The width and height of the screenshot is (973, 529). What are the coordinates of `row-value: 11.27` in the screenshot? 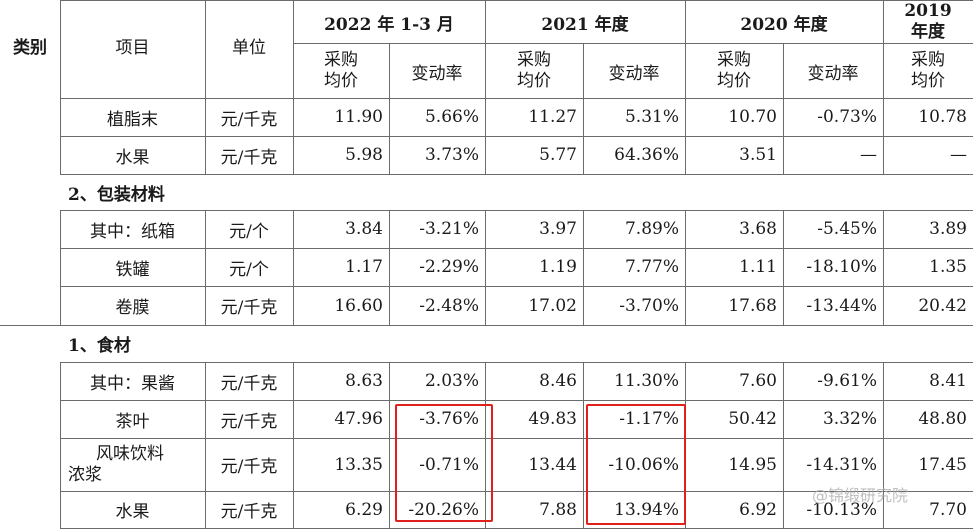 It's located at (552, 117).